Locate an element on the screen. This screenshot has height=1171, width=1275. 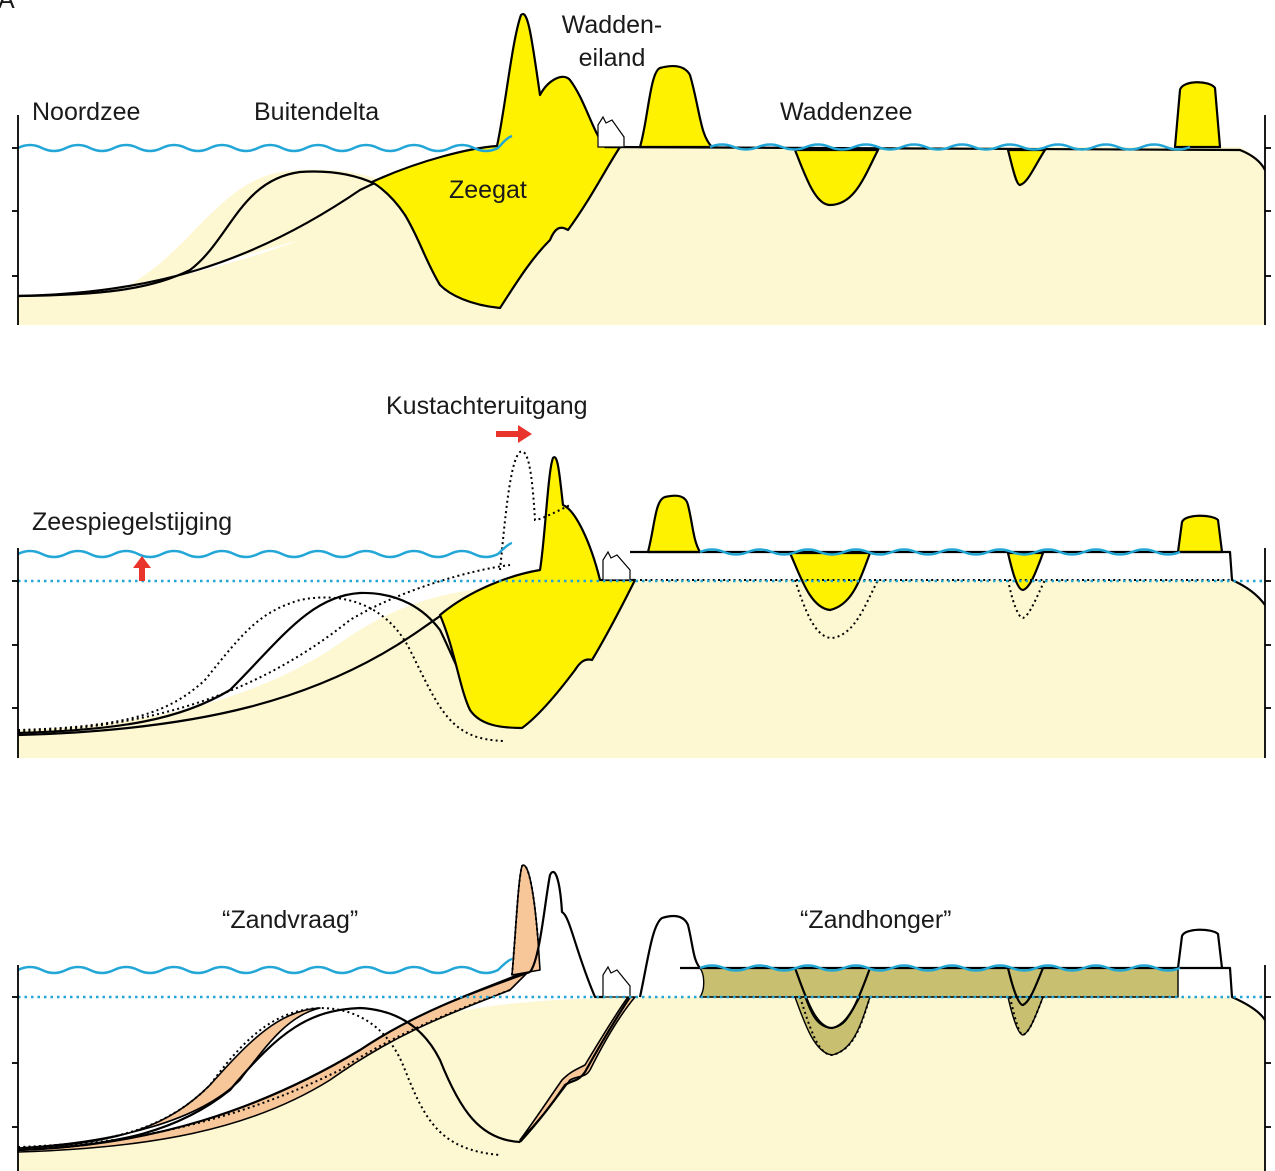
label-wadden-line2: eiland is located at coordinates (612, 58).